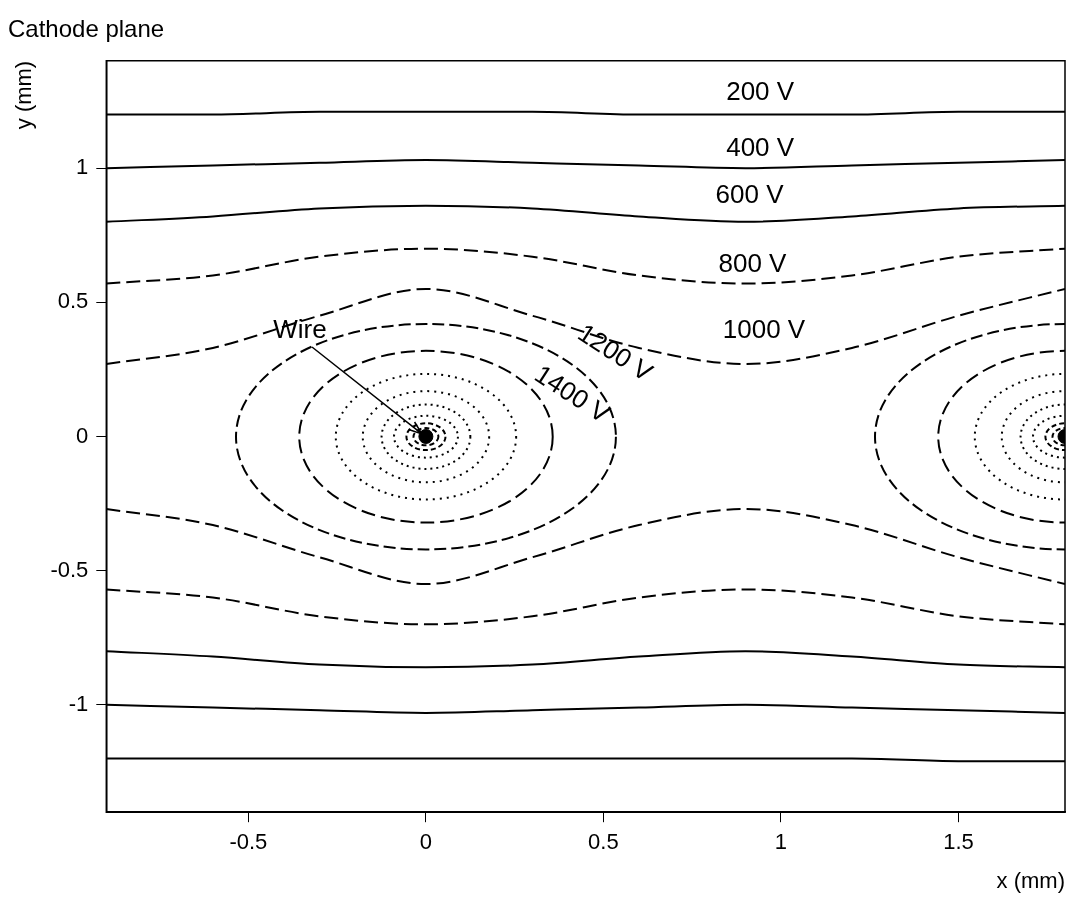 The width and height of the screenshot is (1081, 907). Describe the element at coordinates (86, 29) in the screenshot. I see `chart-title: Cathode plane` at that location.